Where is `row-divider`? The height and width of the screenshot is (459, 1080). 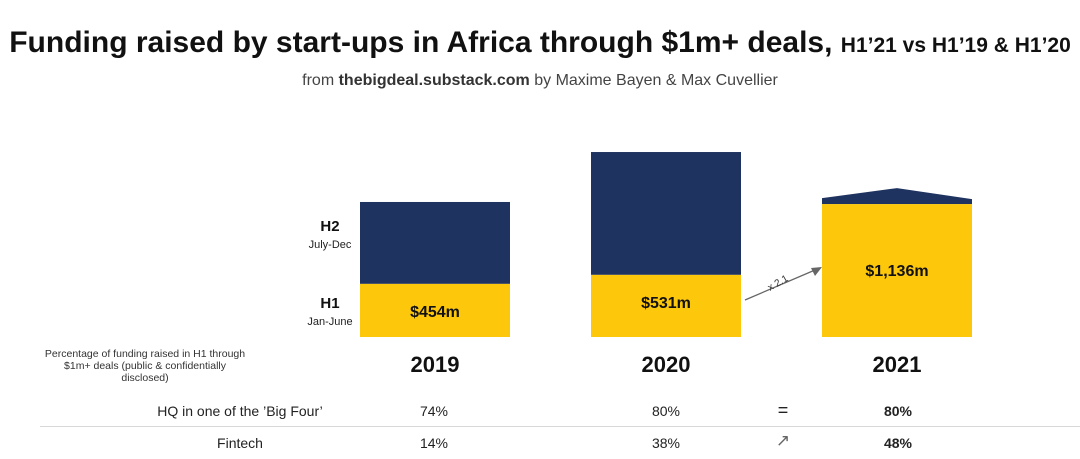 row-divider is located at coordinates (560, 426).